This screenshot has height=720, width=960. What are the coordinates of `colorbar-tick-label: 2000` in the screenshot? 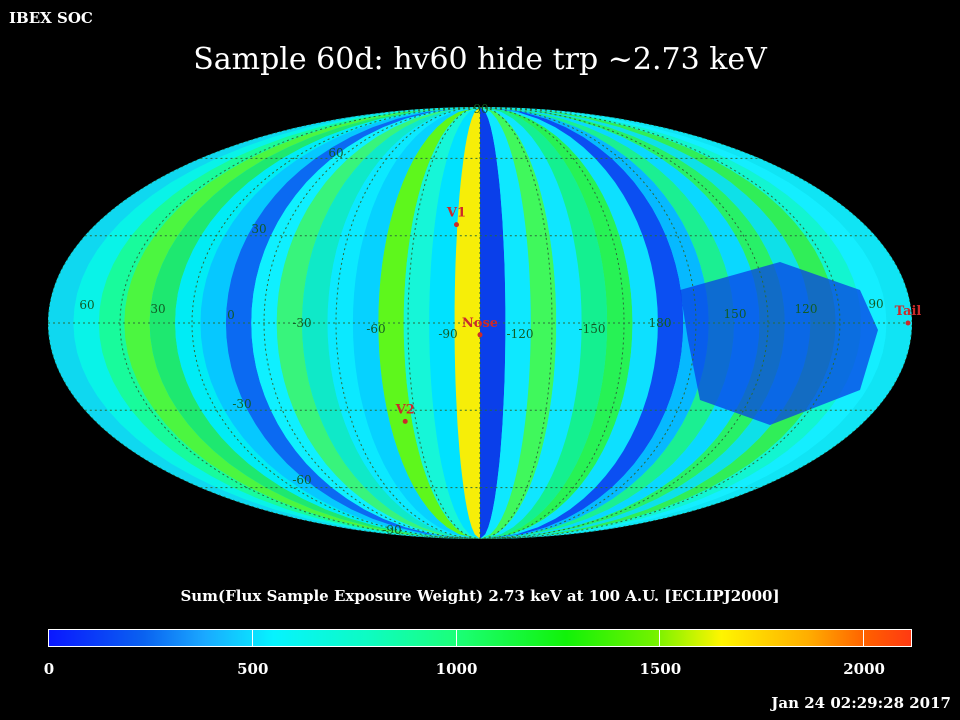 It's located at (864, 669).